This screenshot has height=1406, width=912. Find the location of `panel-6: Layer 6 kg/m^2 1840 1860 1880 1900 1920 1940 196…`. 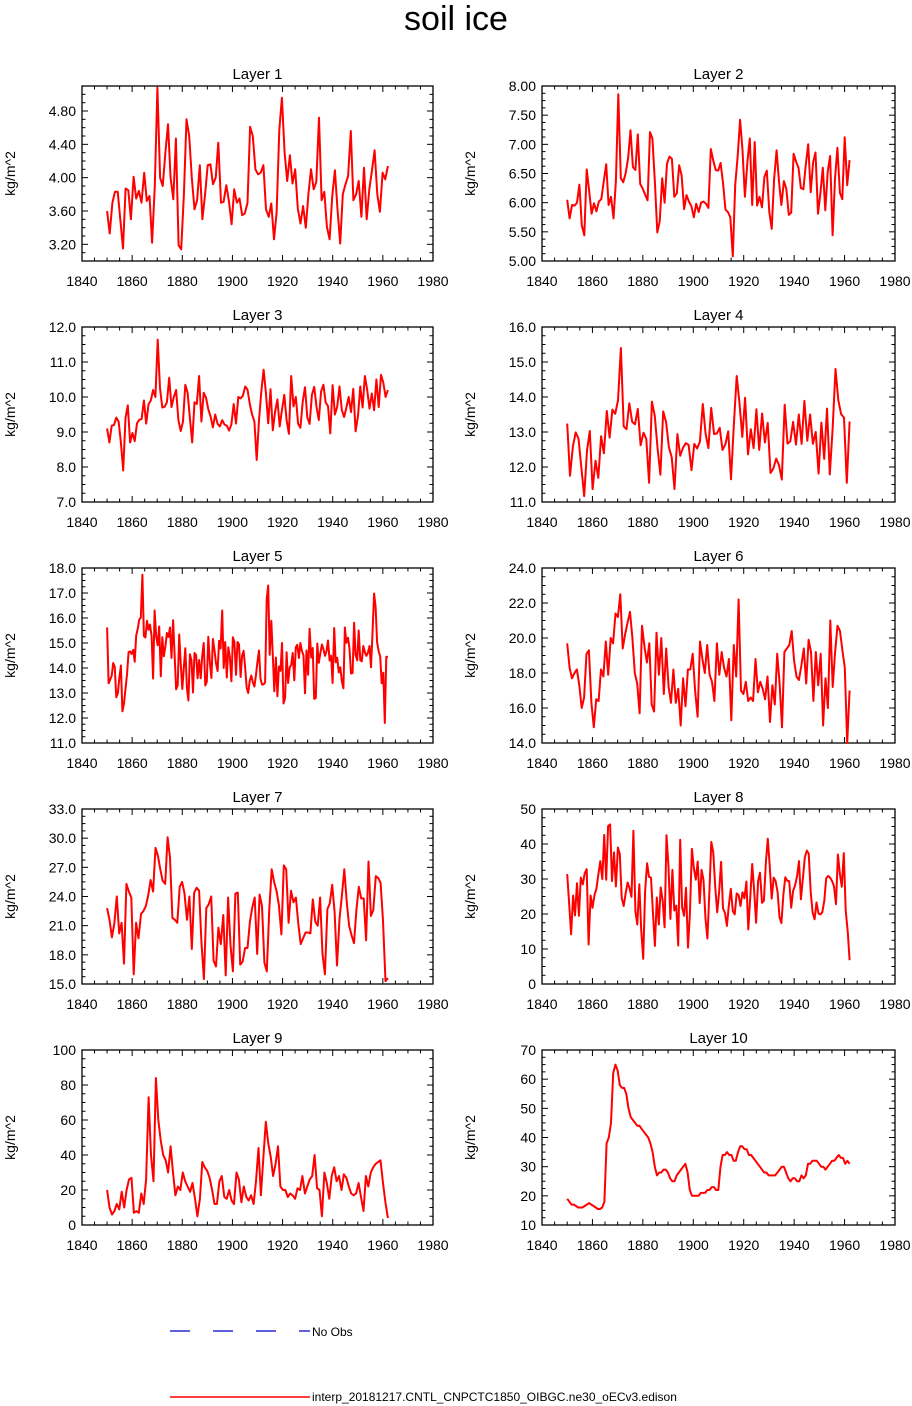

panel-6: Layer 6 kg/m^2 1840 1860 1880 1900 1920 1940 196… is located at coordinates (686, 659).